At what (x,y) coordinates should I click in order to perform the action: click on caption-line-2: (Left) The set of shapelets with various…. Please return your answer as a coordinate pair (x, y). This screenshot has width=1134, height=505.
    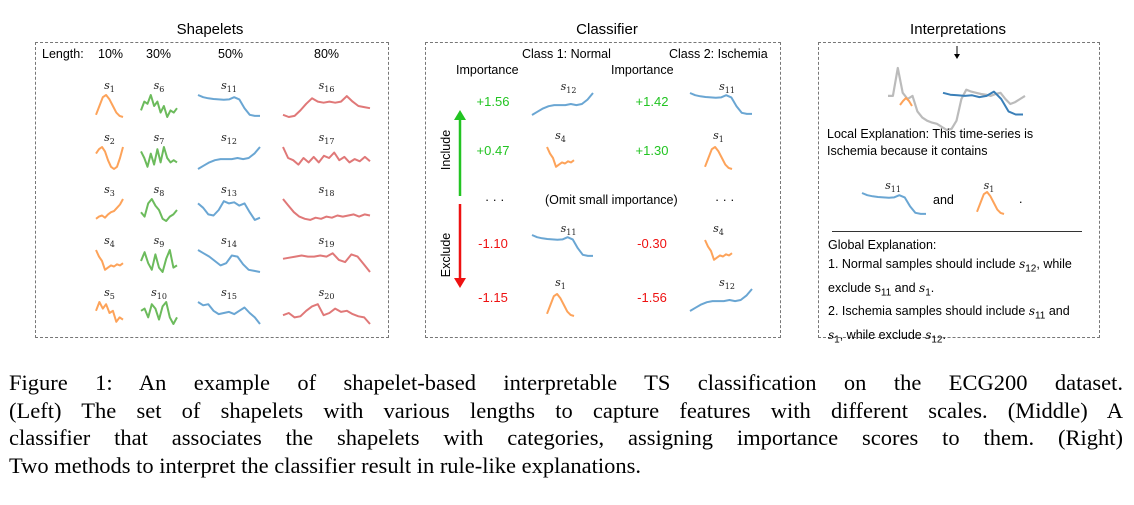
    Looking at the image, I should click on (566, 410).